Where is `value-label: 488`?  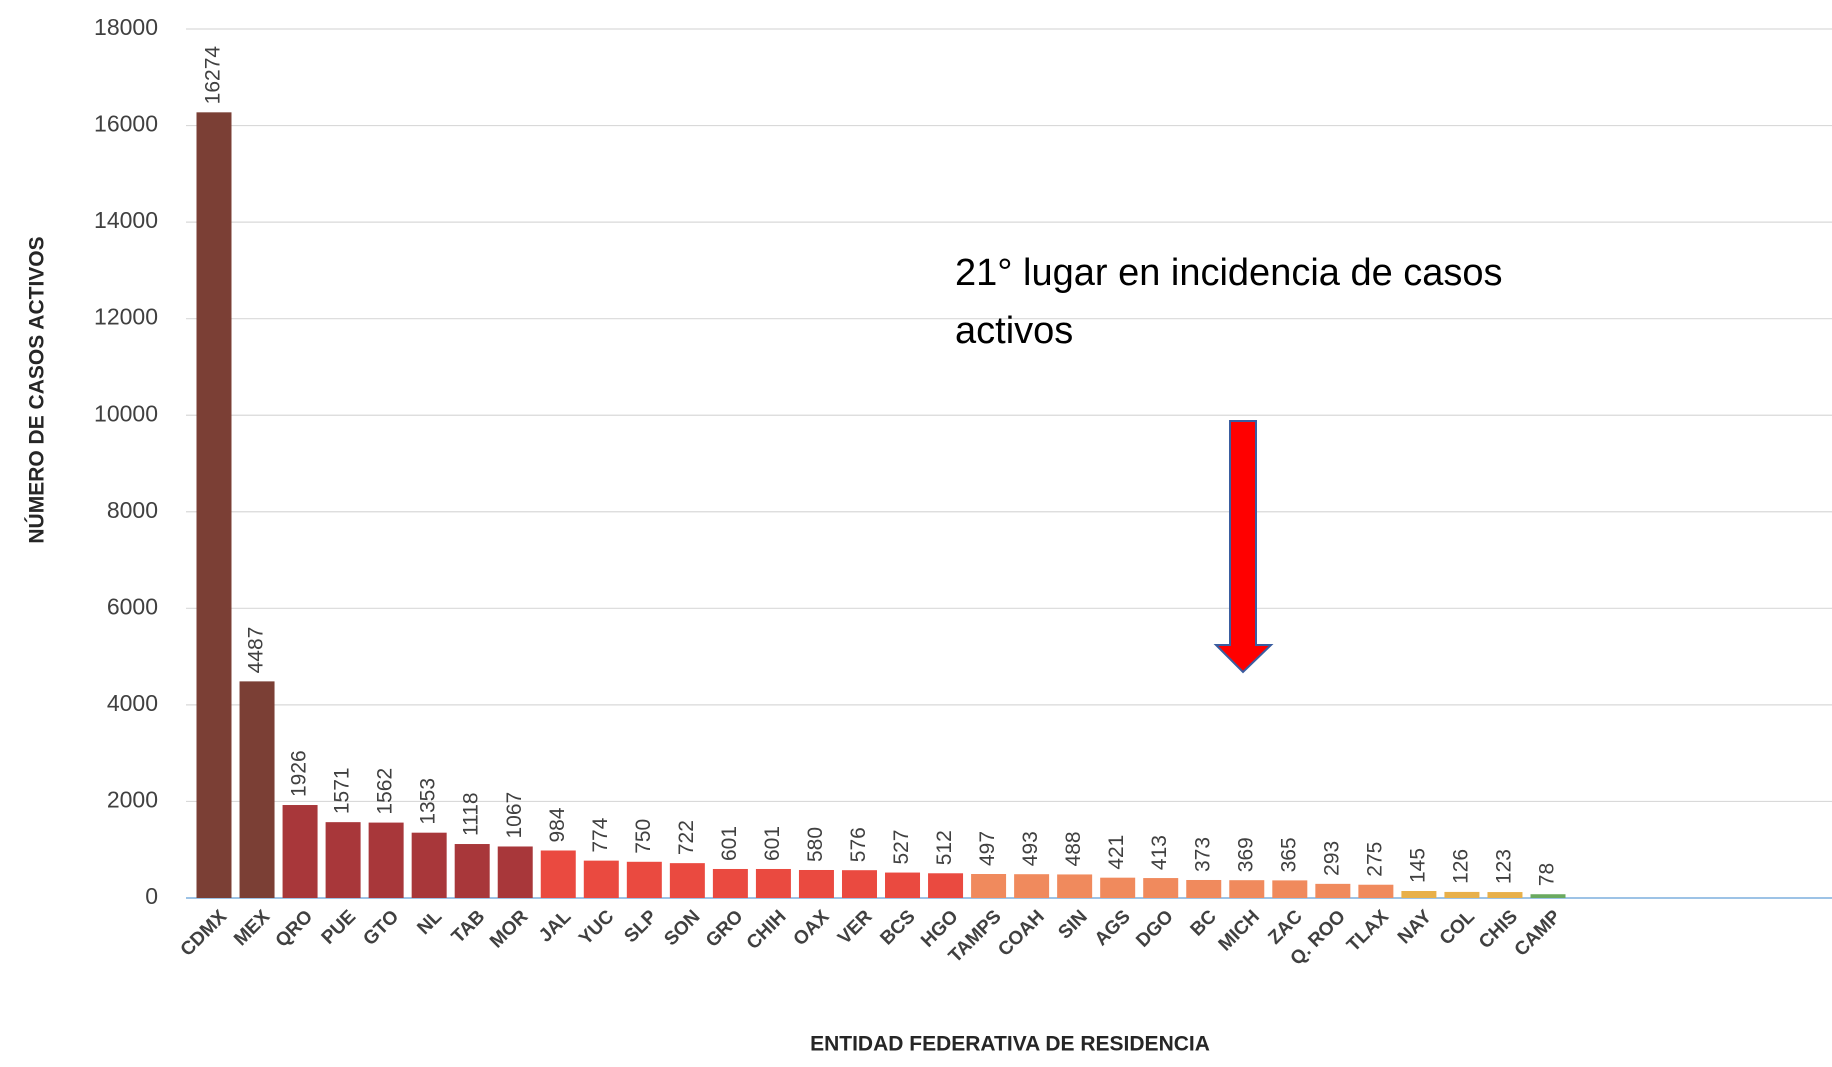
value-label: 488 is located at coordinates (1073, 848).